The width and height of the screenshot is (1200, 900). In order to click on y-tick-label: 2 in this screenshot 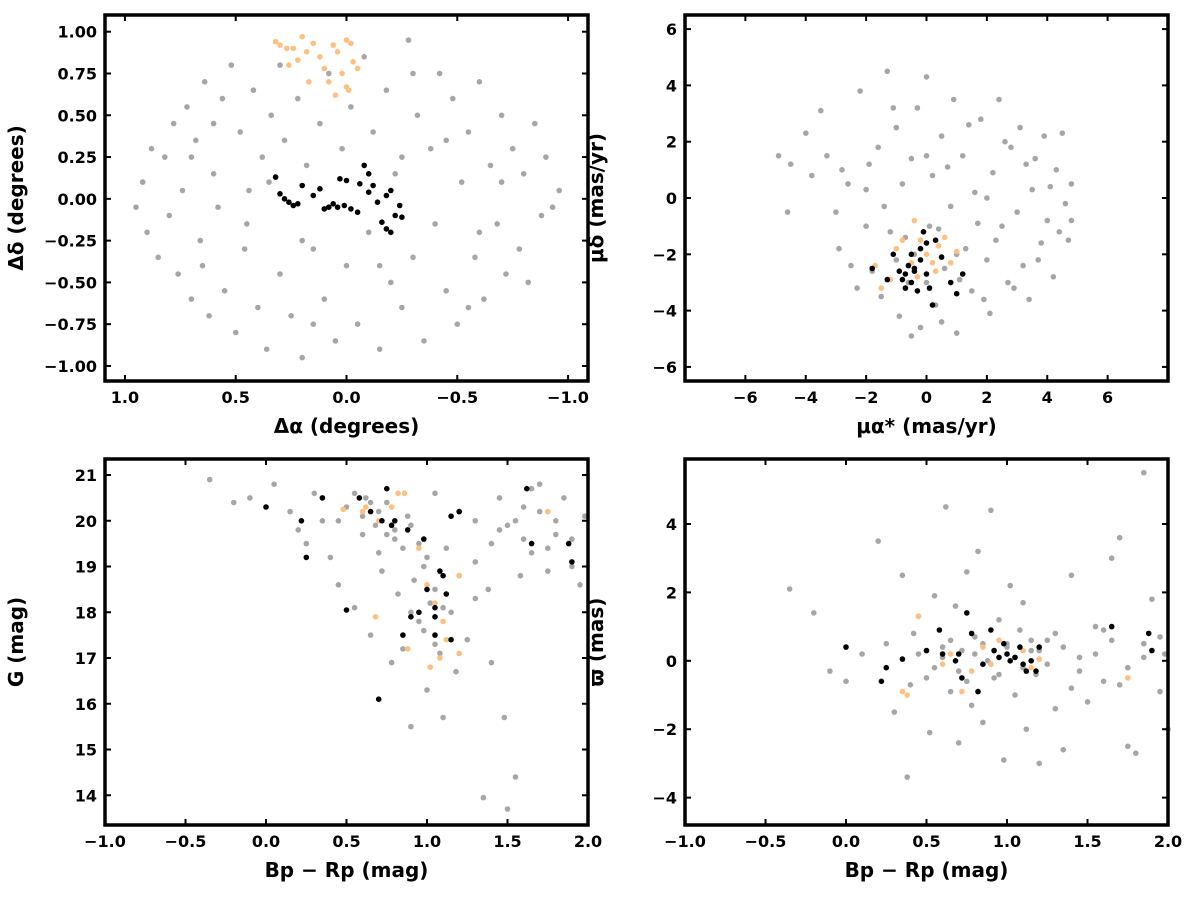, I will do `click(671, 592)`.